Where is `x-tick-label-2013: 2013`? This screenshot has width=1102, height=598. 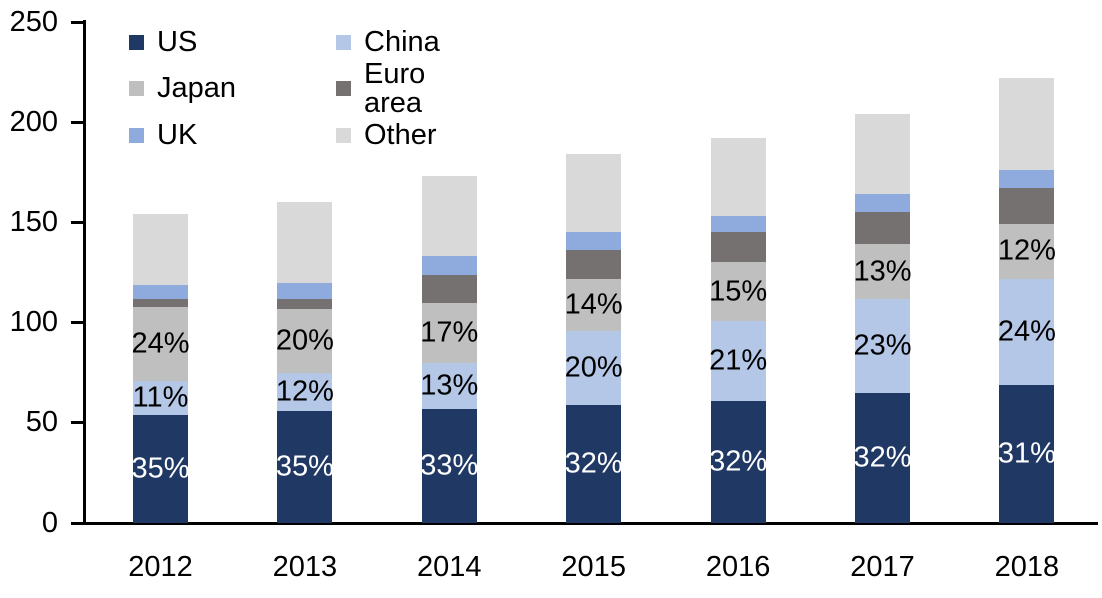
x-tick-label-2013: 2013 is located at coordinates (305, 567).